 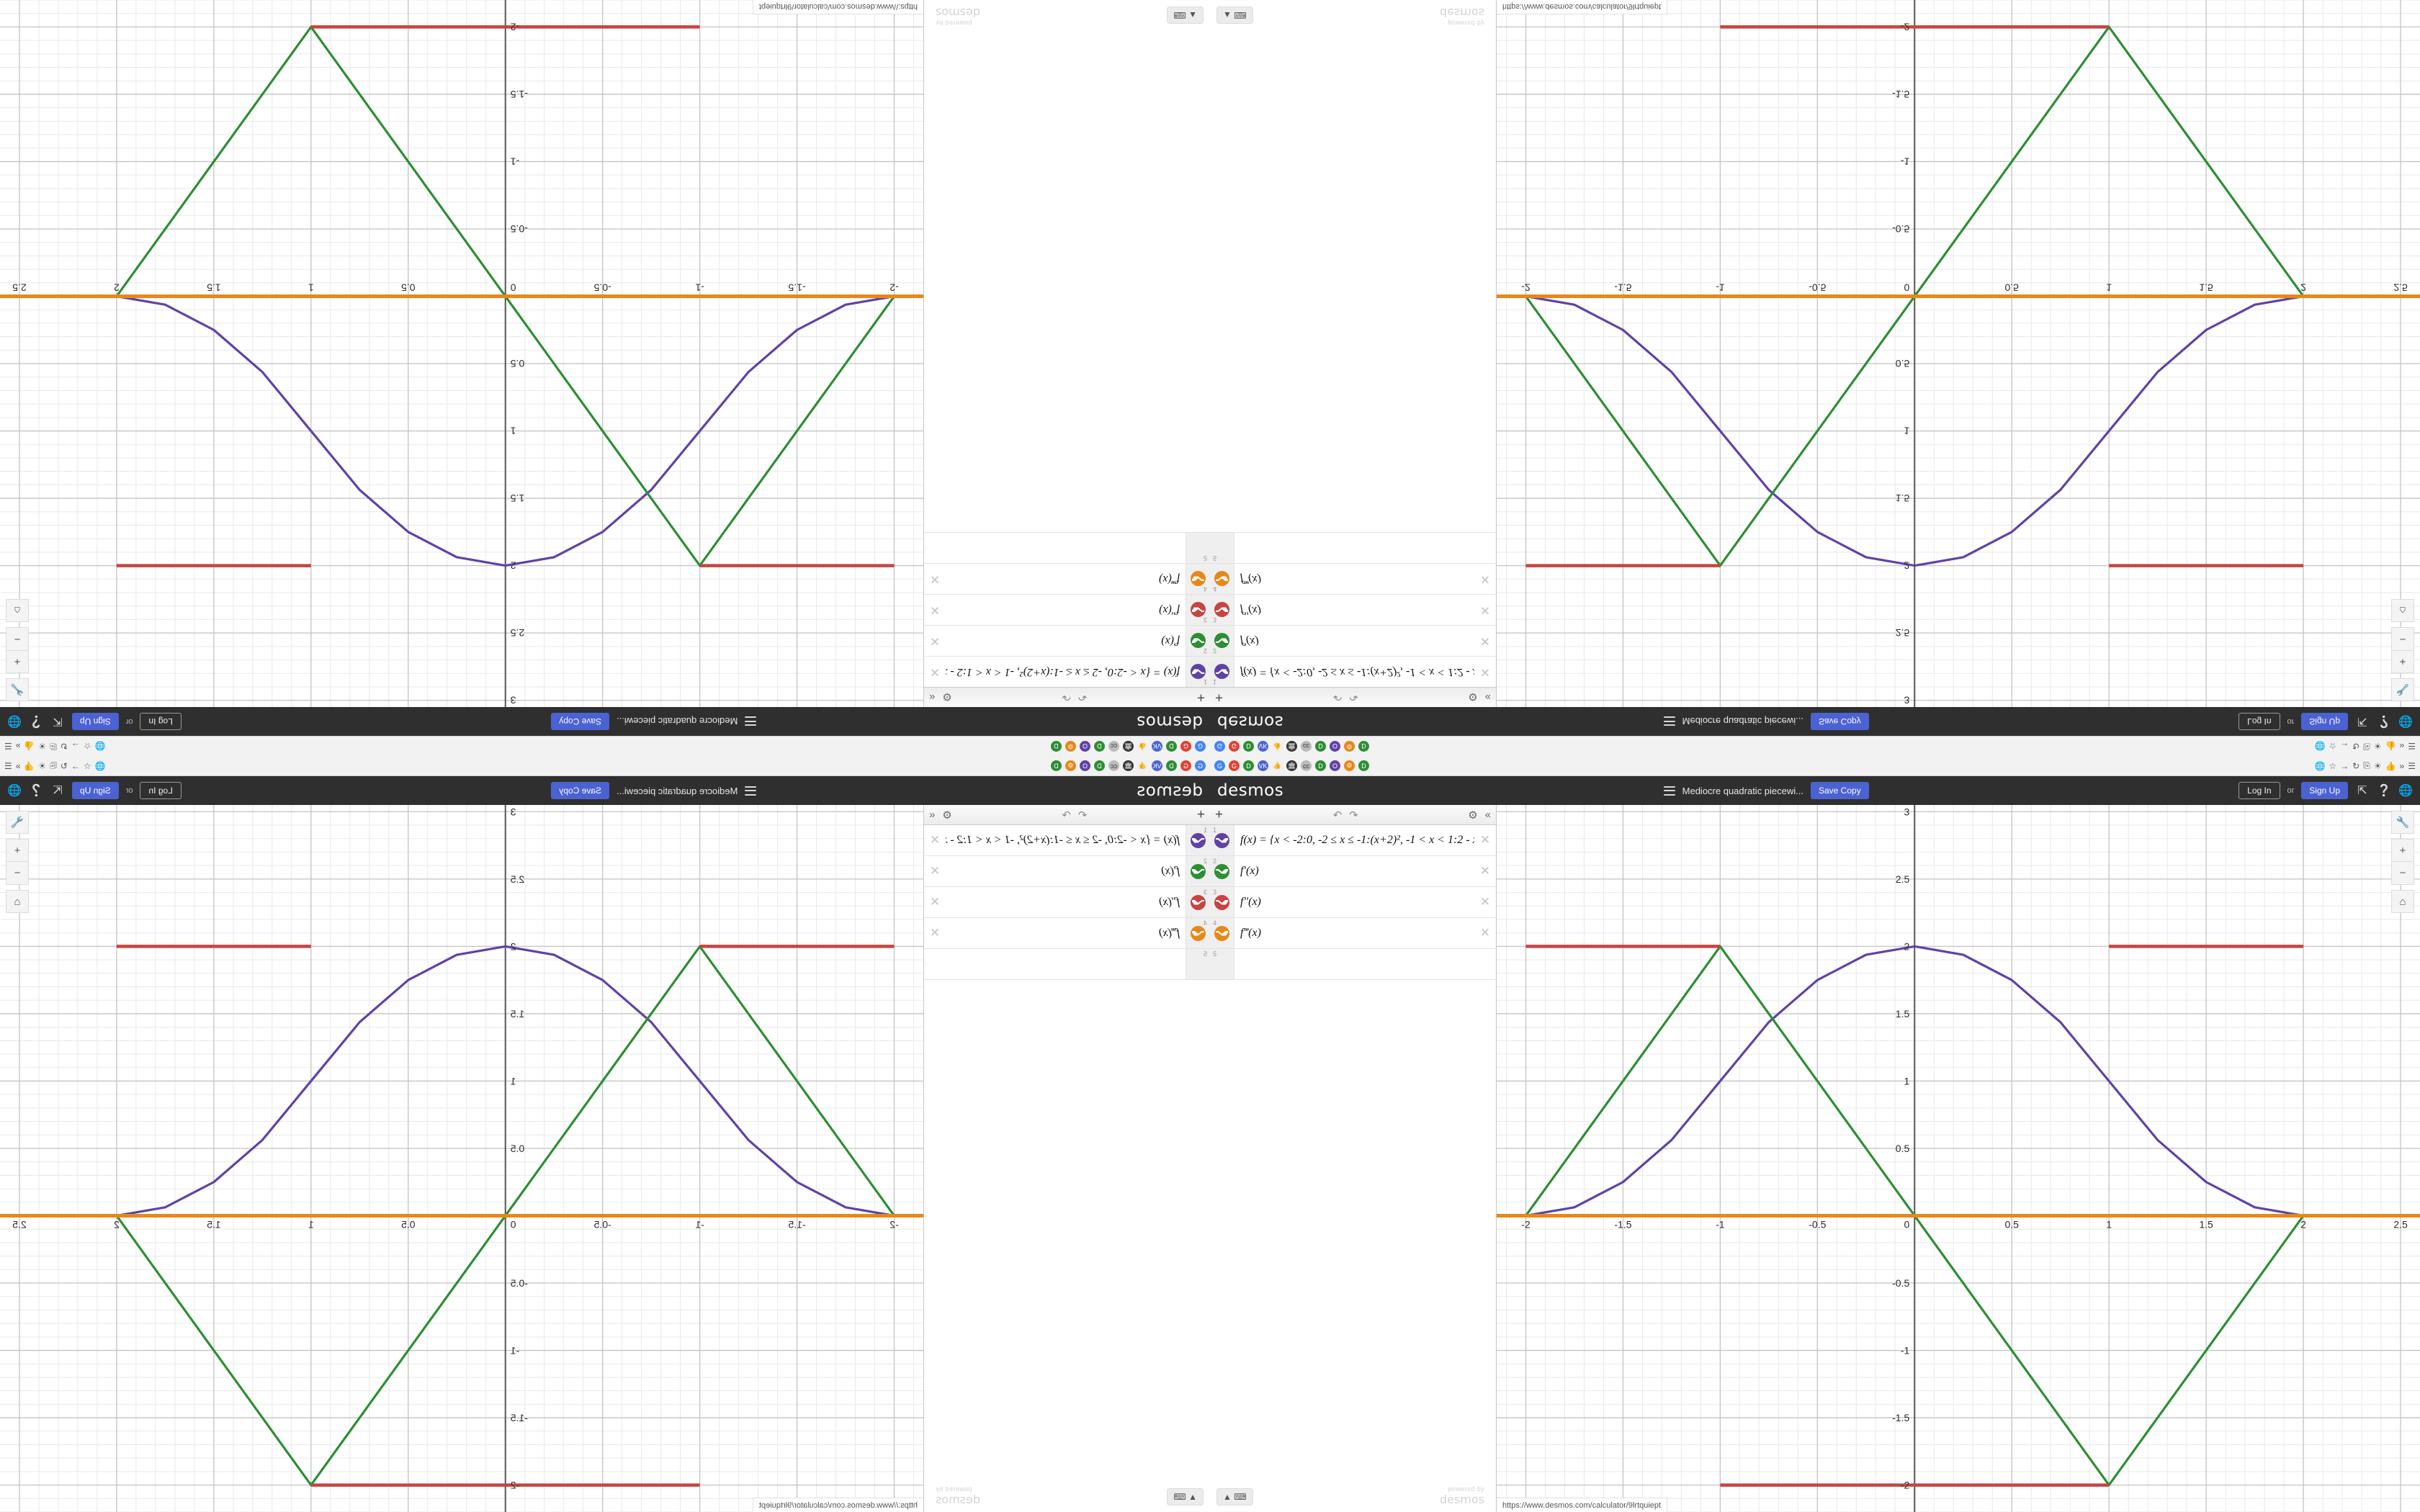 What do you see at coordinates (1249, 871) in the screenshot?
I see `expression-input: f′(x)` at bounding box center [1249, 871].